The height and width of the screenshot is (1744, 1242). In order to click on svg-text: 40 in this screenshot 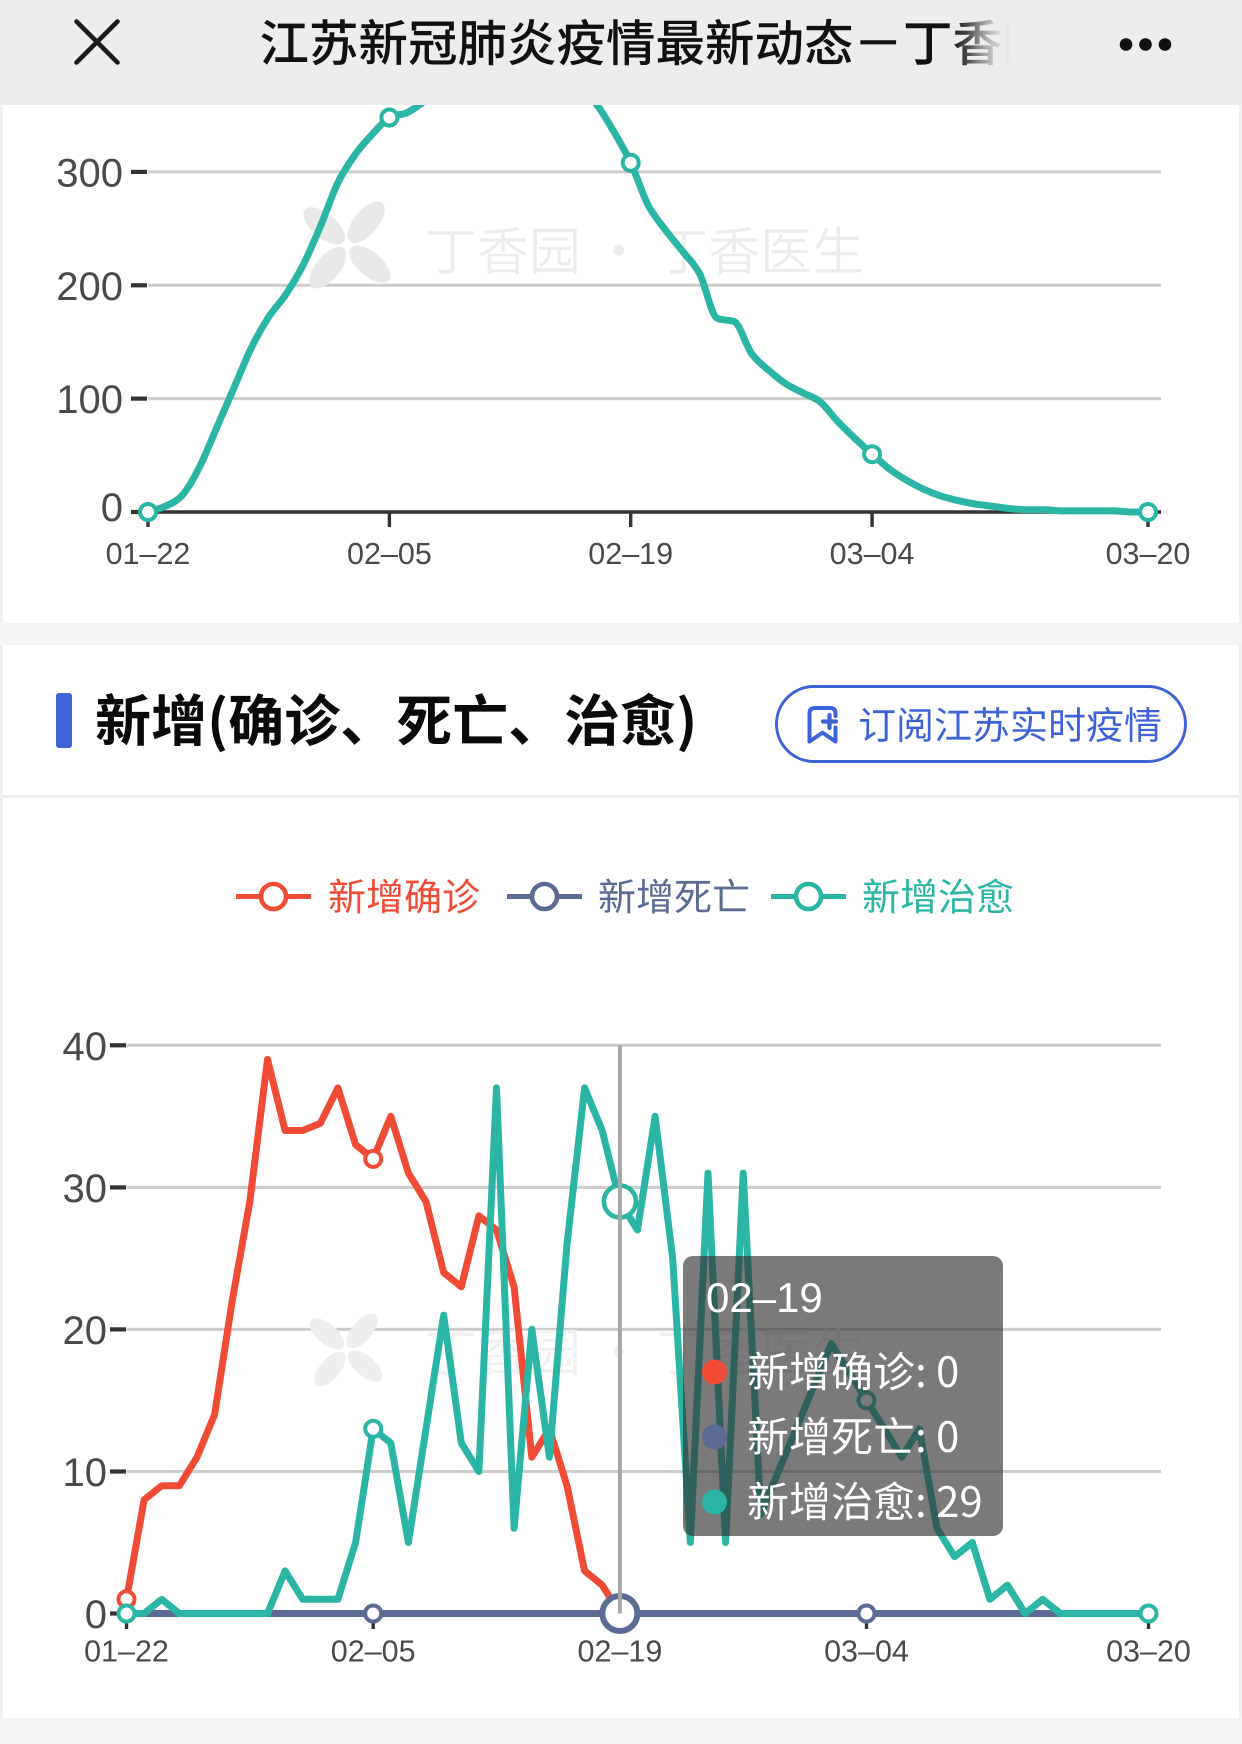, I will do `click(85, 1047)`.